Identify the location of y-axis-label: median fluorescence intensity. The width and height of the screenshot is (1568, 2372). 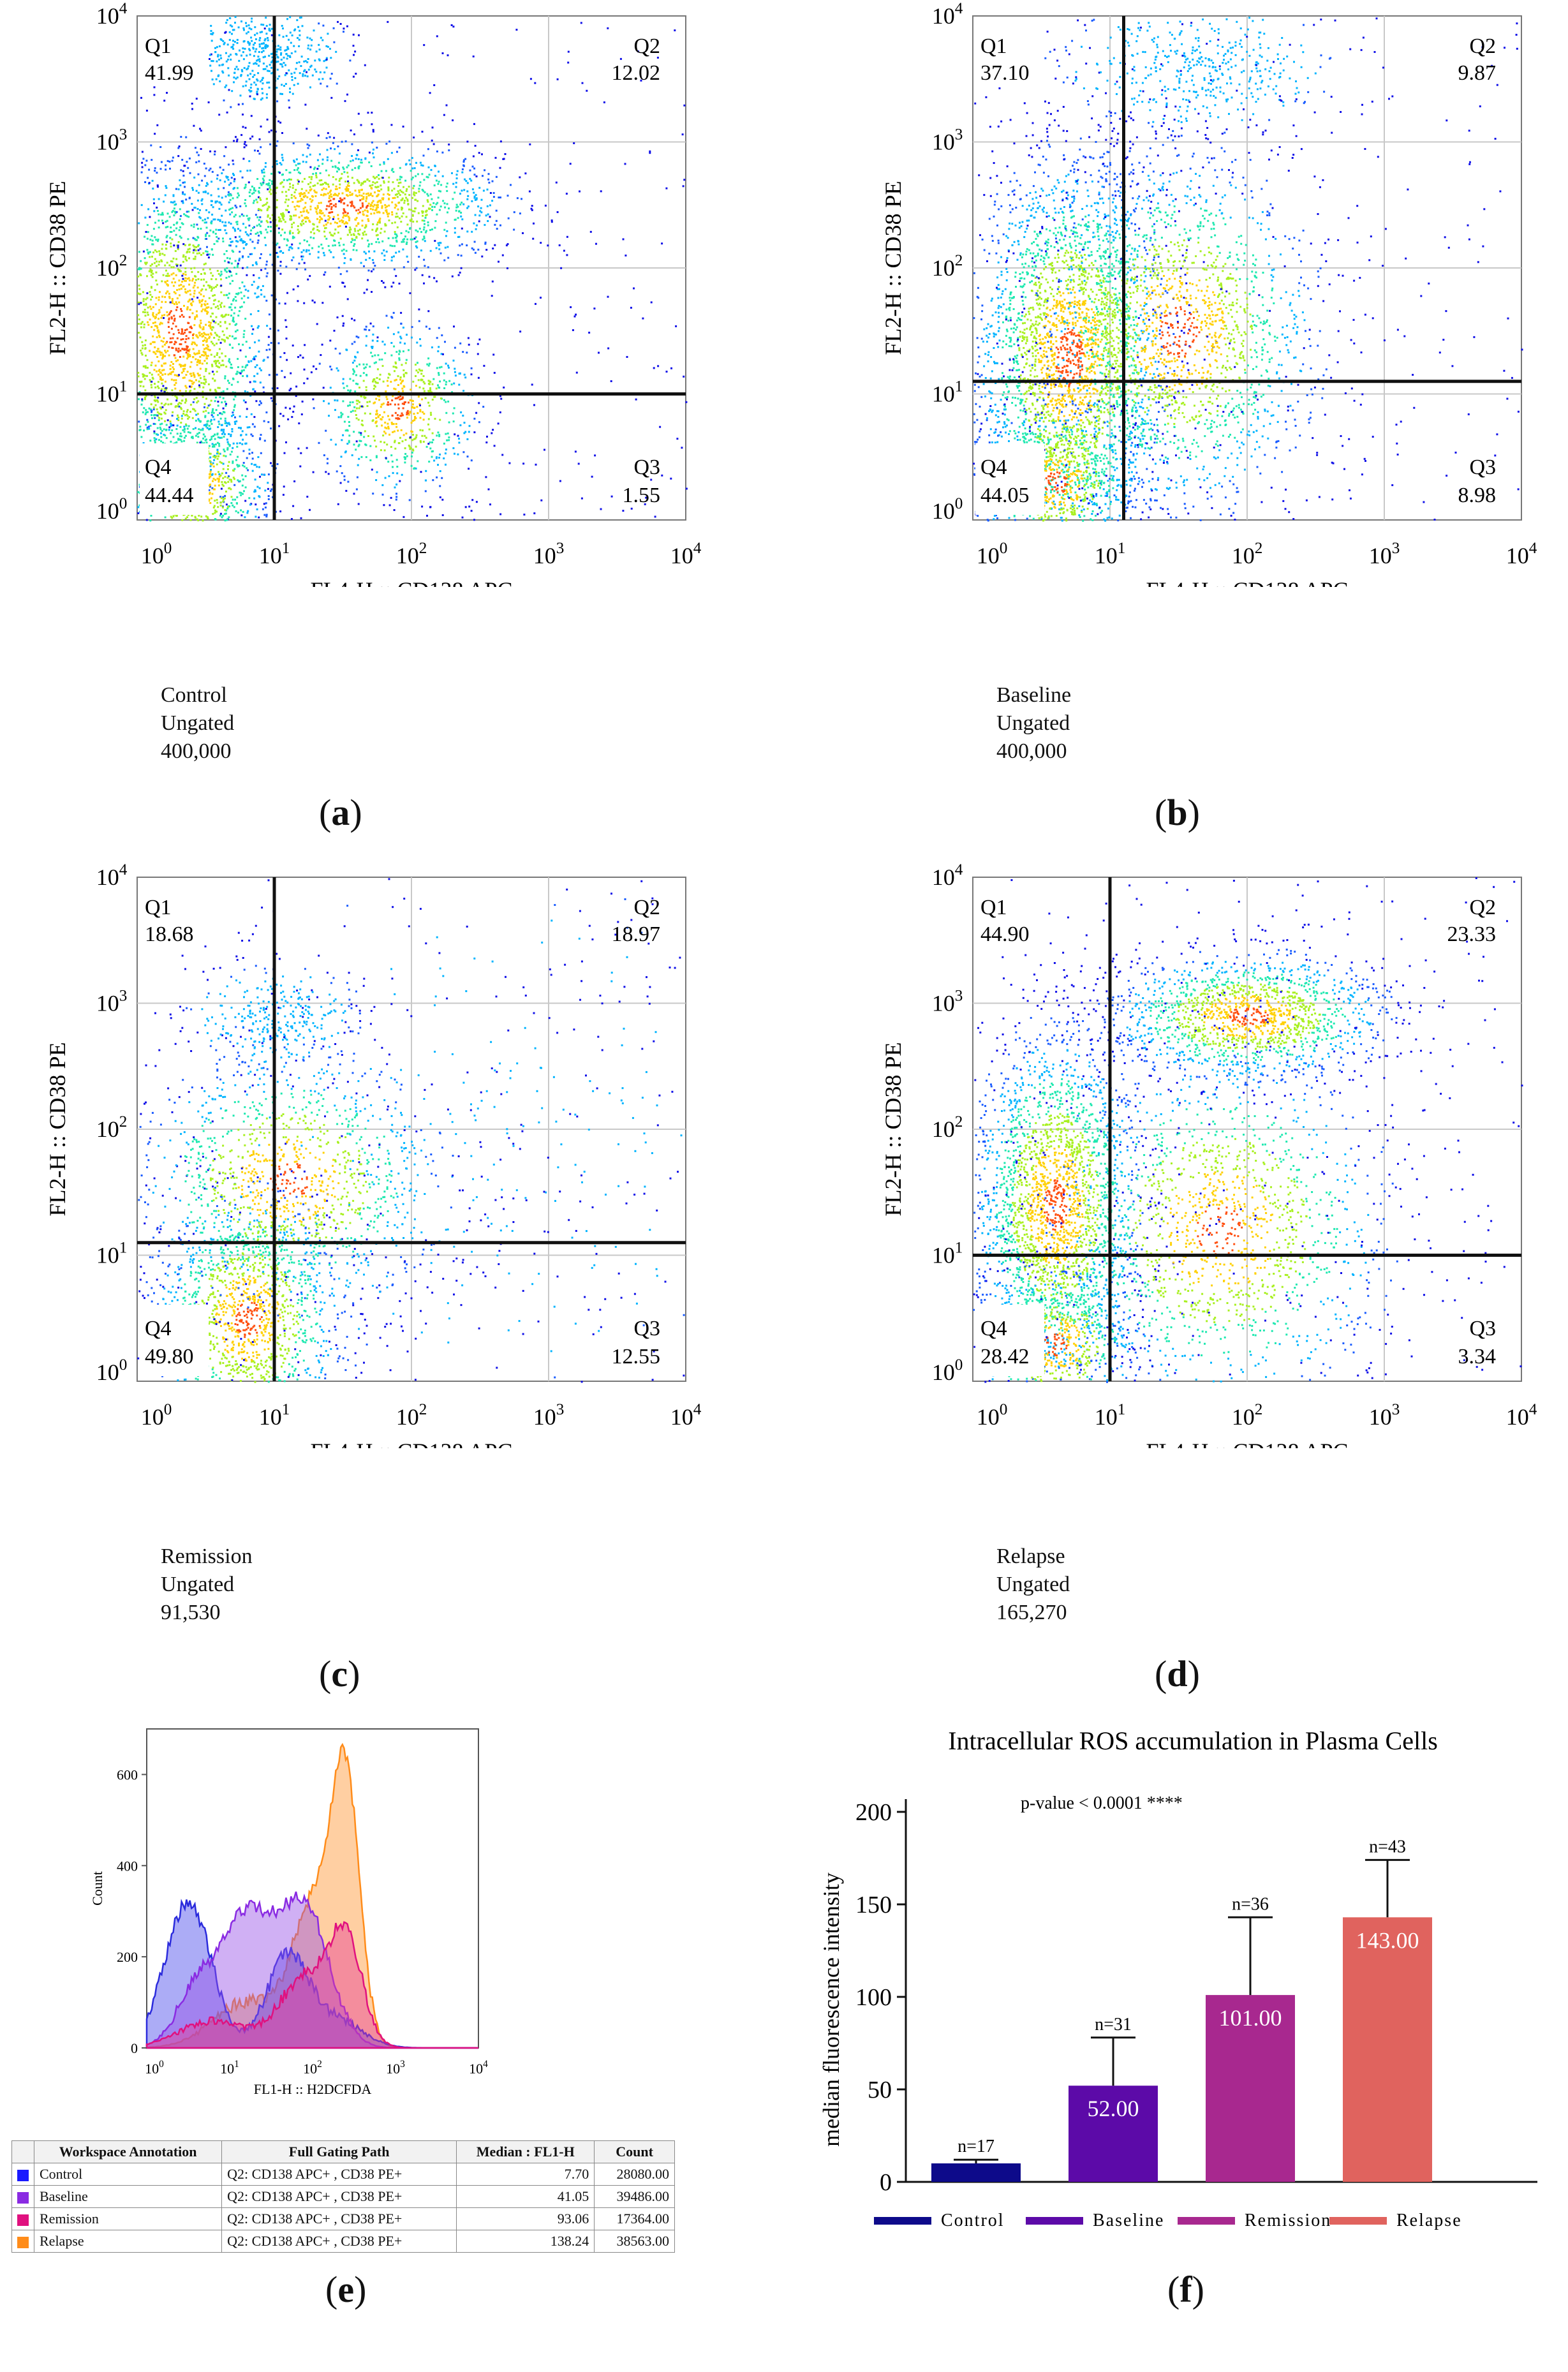
(831, 2009).